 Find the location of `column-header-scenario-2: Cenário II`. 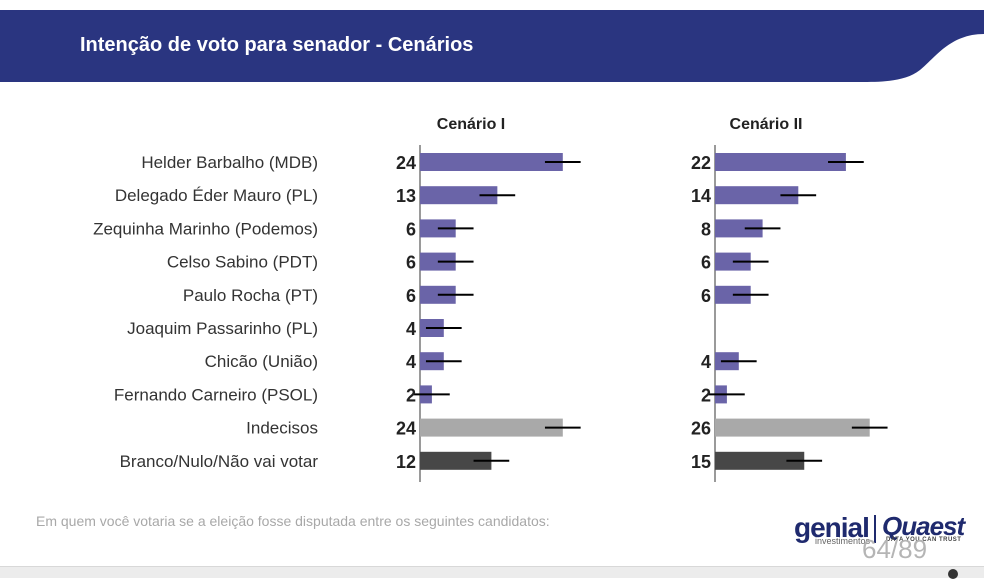

column-header-scenario-2: Cenário II is located at coordinates (766, 124).